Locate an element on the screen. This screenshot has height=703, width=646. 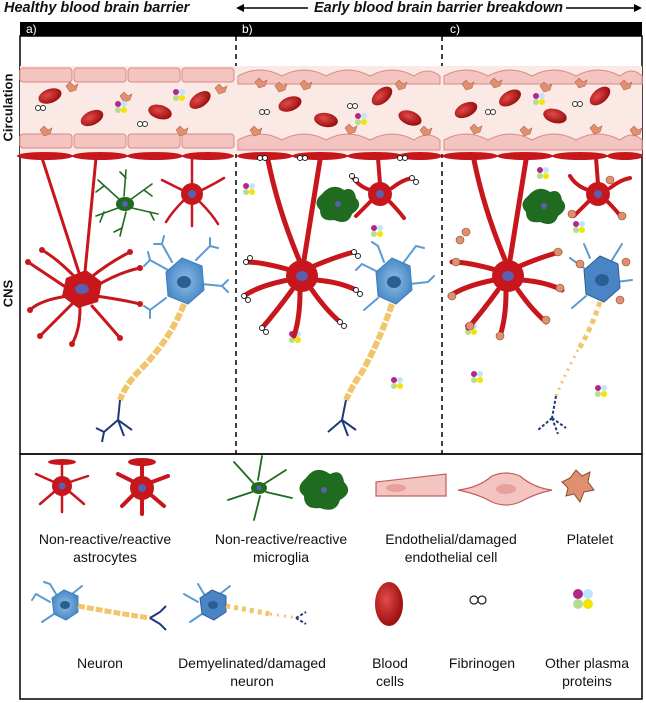
bound-fibrinogen-b is located at coordinates (330, 245).